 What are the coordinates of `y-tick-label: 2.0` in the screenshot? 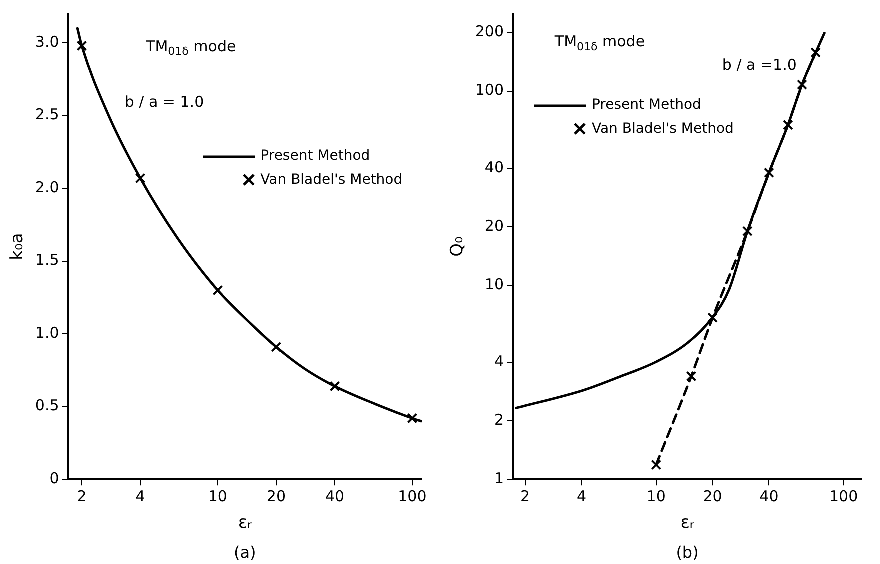 It's located at (47, 187).